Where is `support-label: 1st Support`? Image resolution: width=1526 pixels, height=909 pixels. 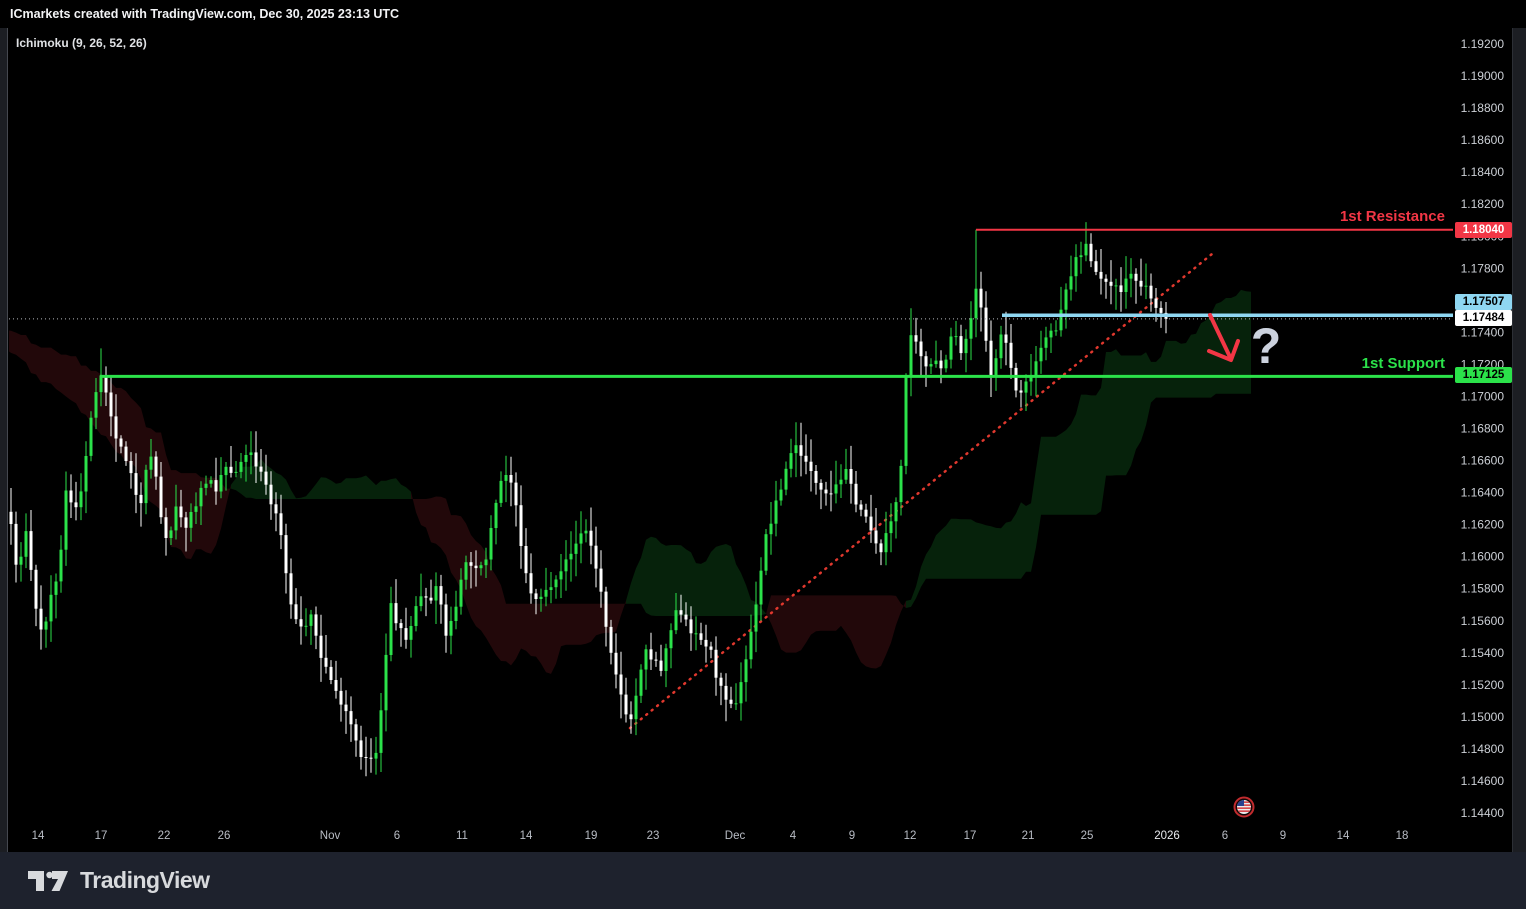
support-label: 1st Support is located at coordinates (1403, 363).